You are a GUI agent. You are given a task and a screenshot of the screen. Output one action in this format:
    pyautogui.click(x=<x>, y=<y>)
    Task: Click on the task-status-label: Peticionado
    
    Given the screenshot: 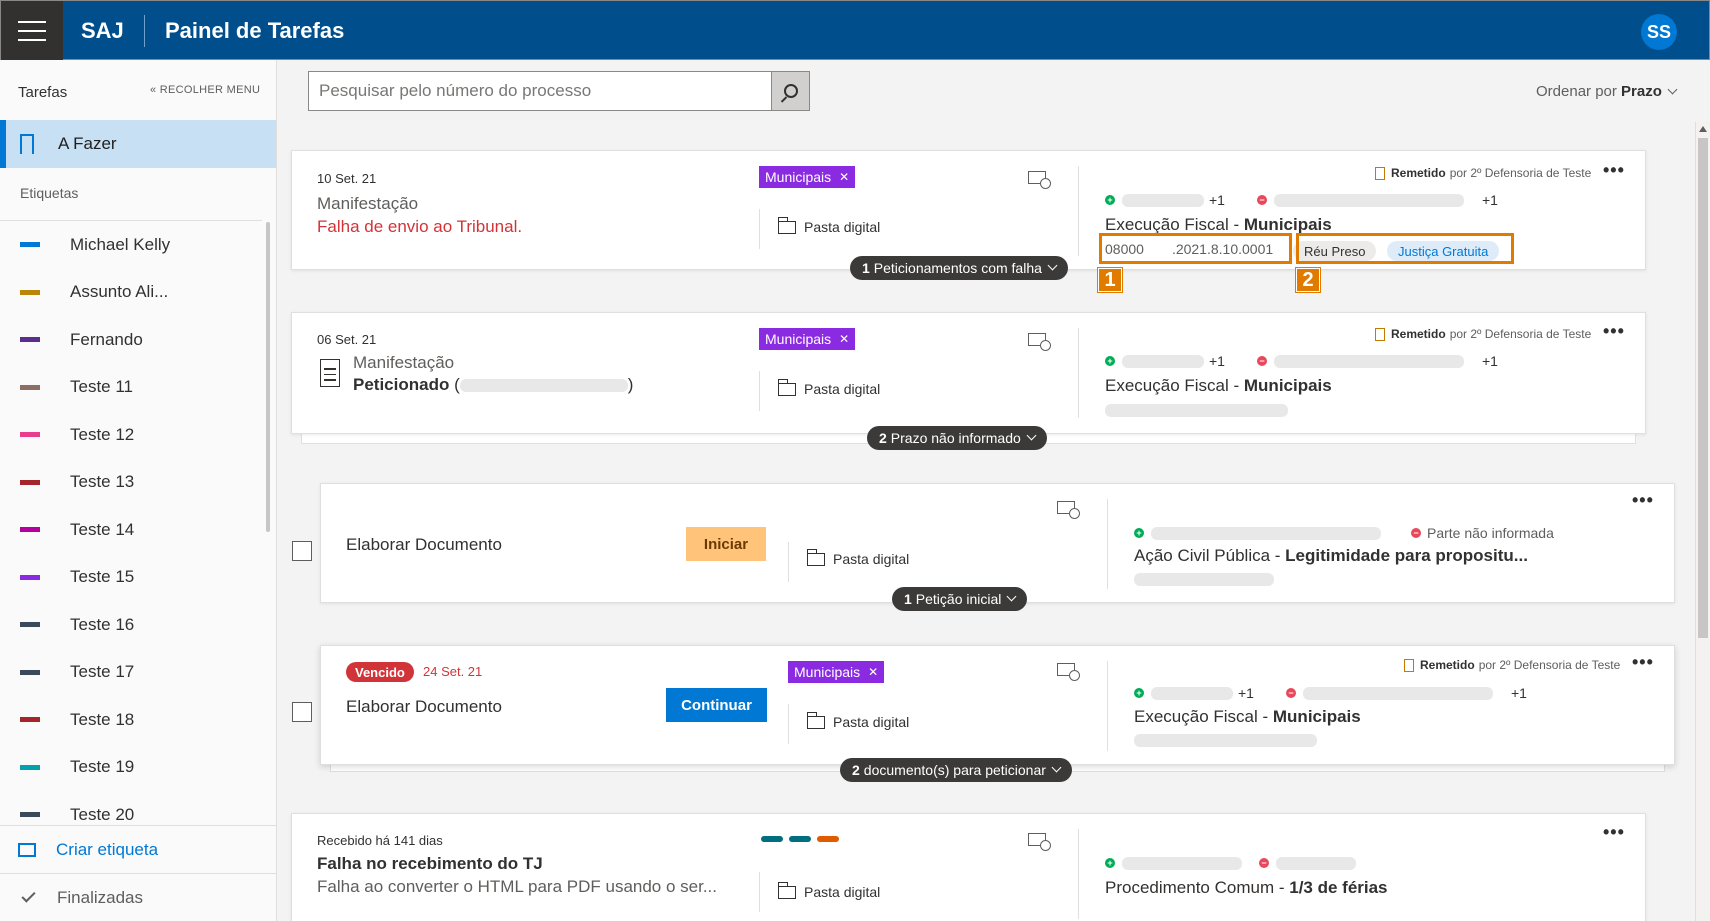 What is the action you would take?
    pyautogui.click(x=401, y=384)
    